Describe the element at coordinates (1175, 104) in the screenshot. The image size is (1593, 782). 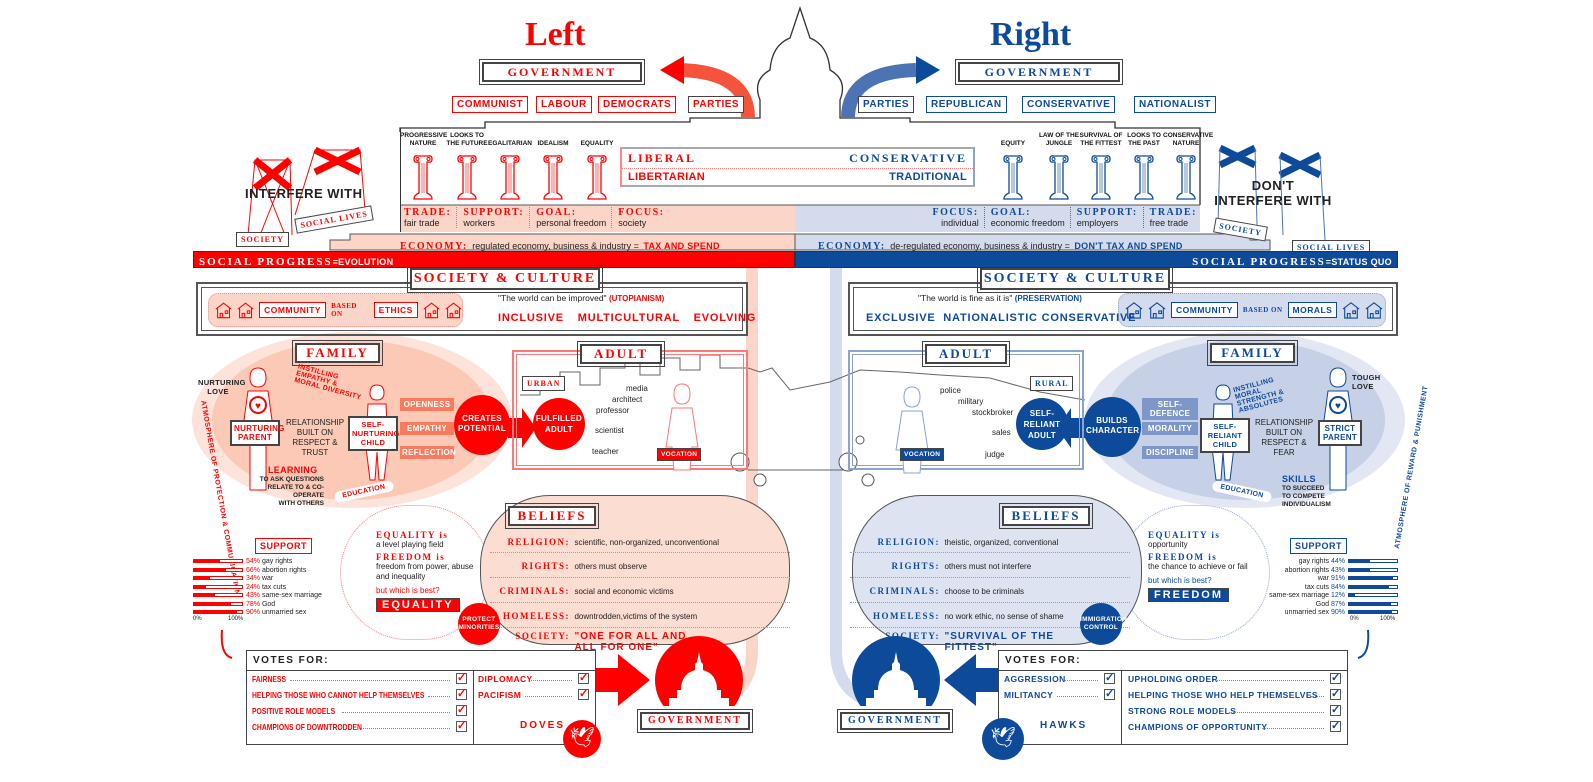
I see `party-tag: NATIONALIST` at that location.